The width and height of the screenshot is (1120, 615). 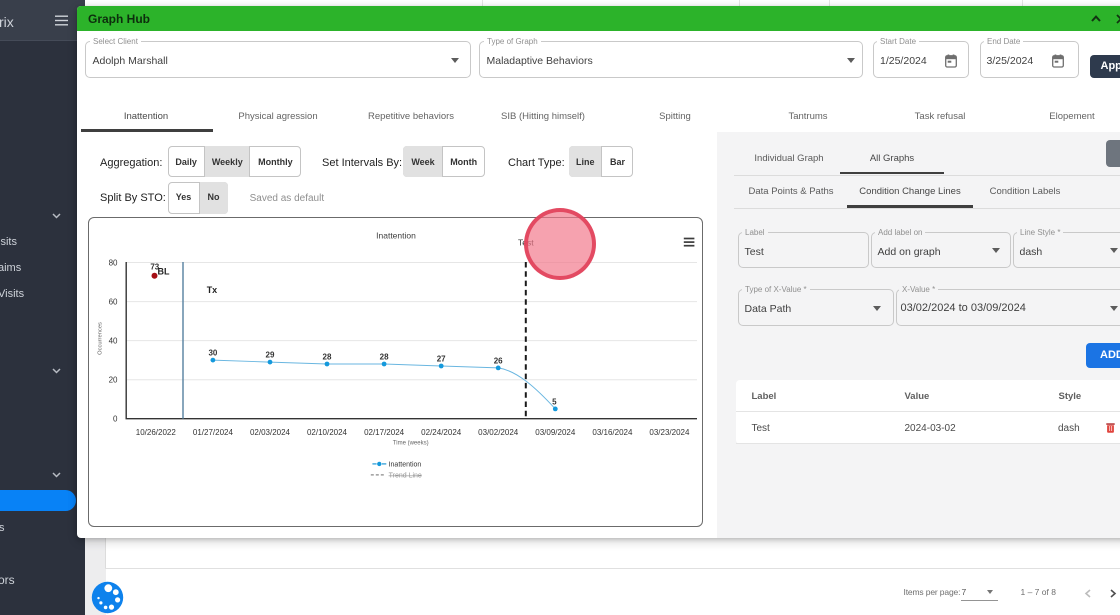 I want to click on svg-text: 0, so click(x=115, y=418).